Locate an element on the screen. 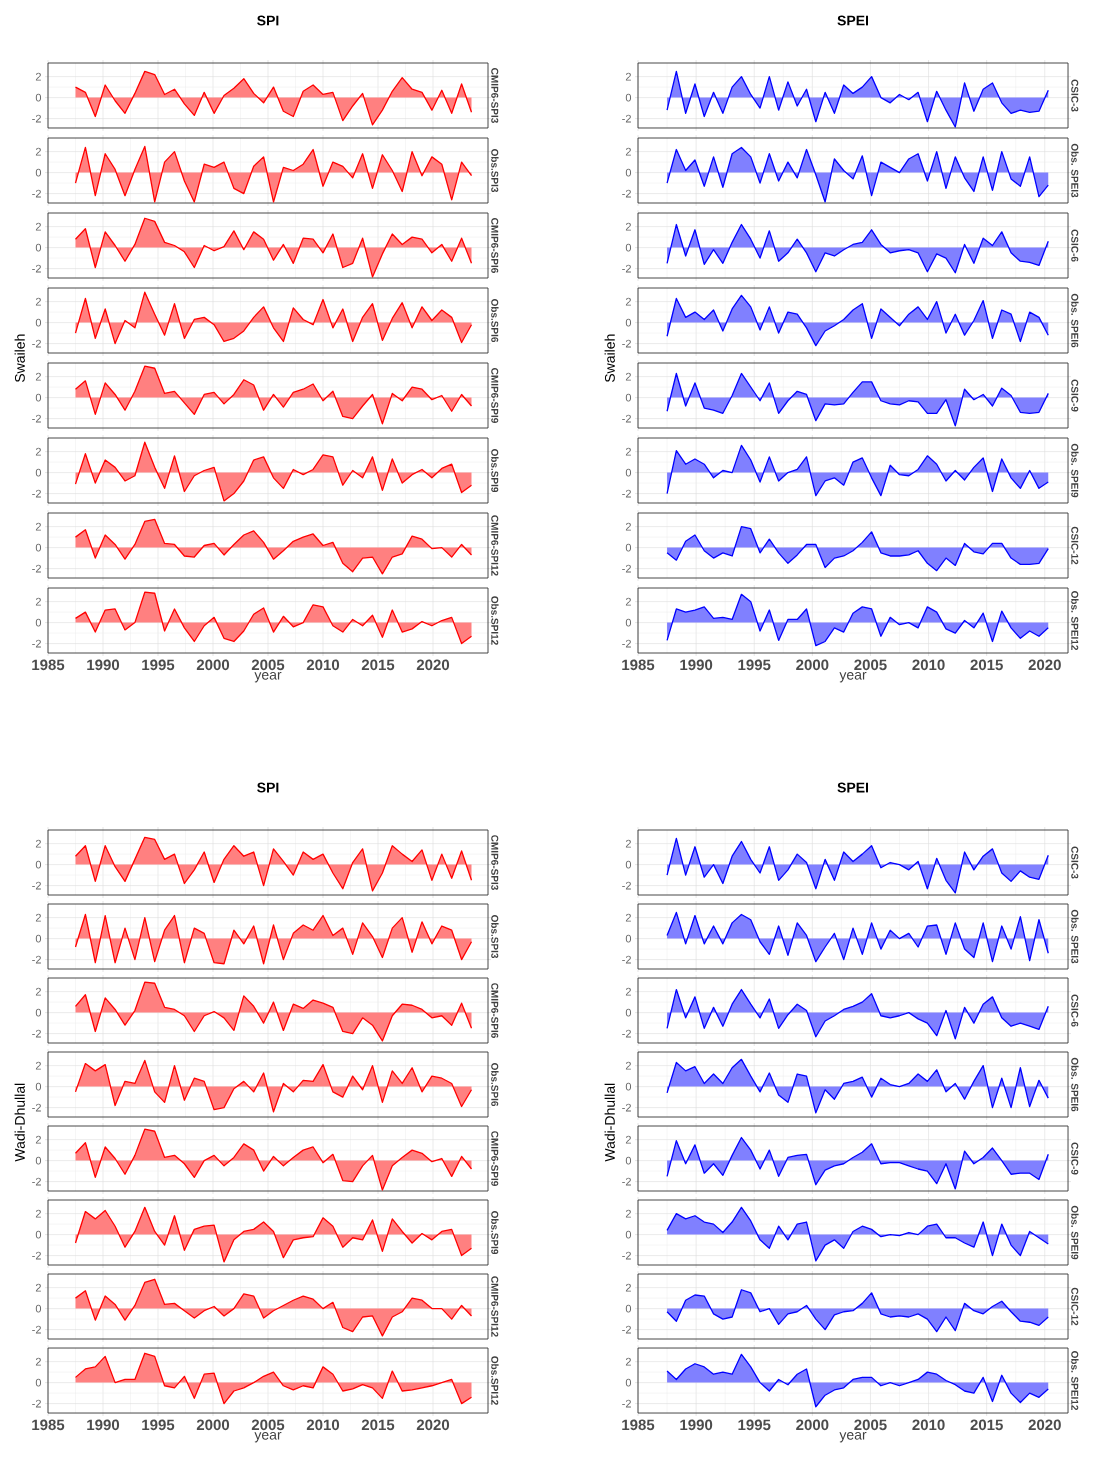 Image resolution: width=1103 pixels, height=1461 pixels. y2-axis-title: Obs. SPEI12 is located at coordinates (1075, 620).